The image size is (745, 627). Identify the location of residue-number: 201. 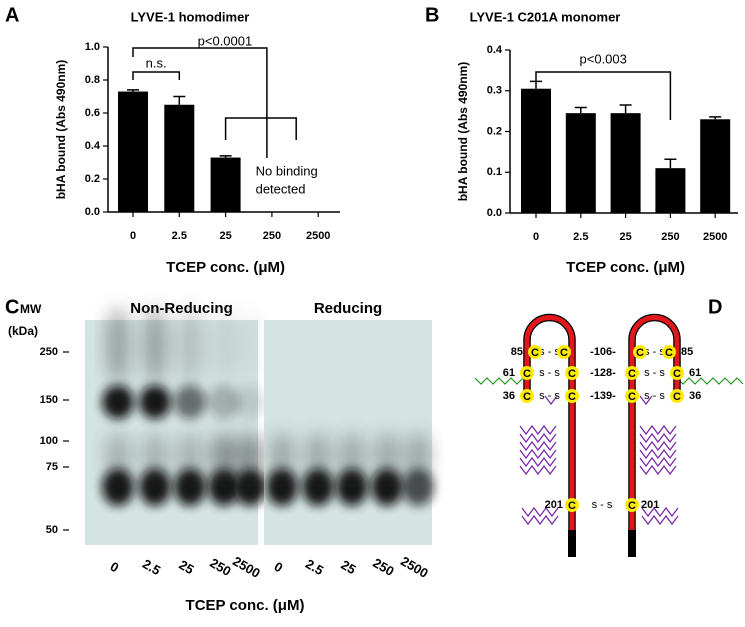
(650, 505).